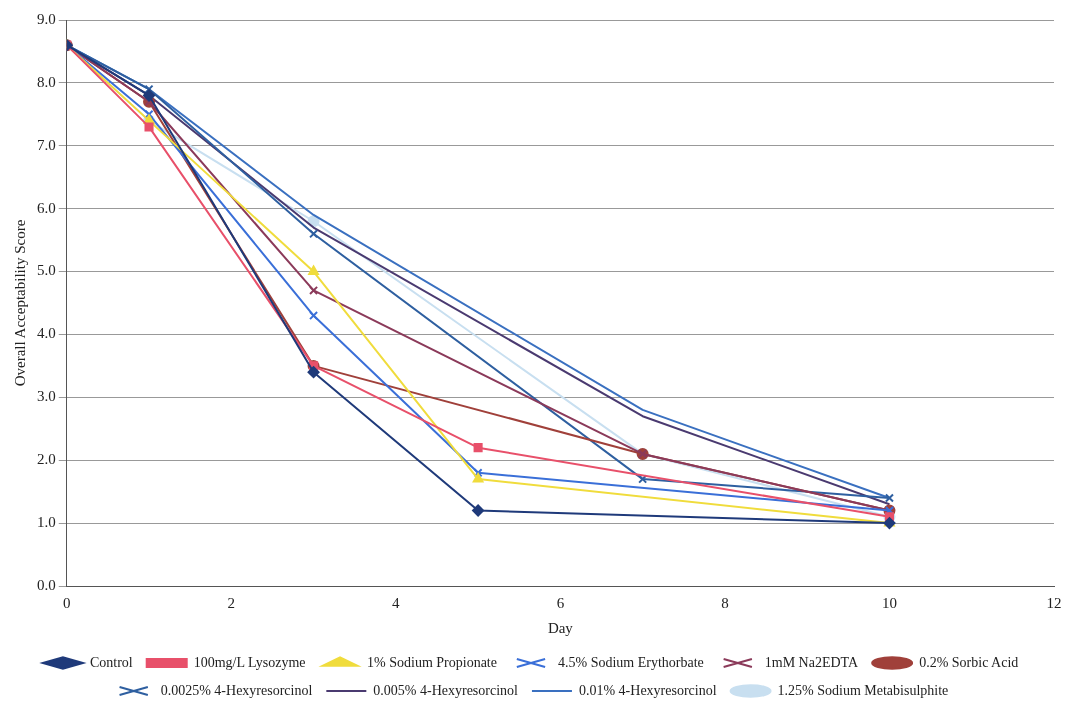 The height and width of the screenshot is (726, 1086). What do you see at coordinates (46, 270) in the screenshot?
I see `y-tick-label: 5.0` at bounding box center [46, 270].